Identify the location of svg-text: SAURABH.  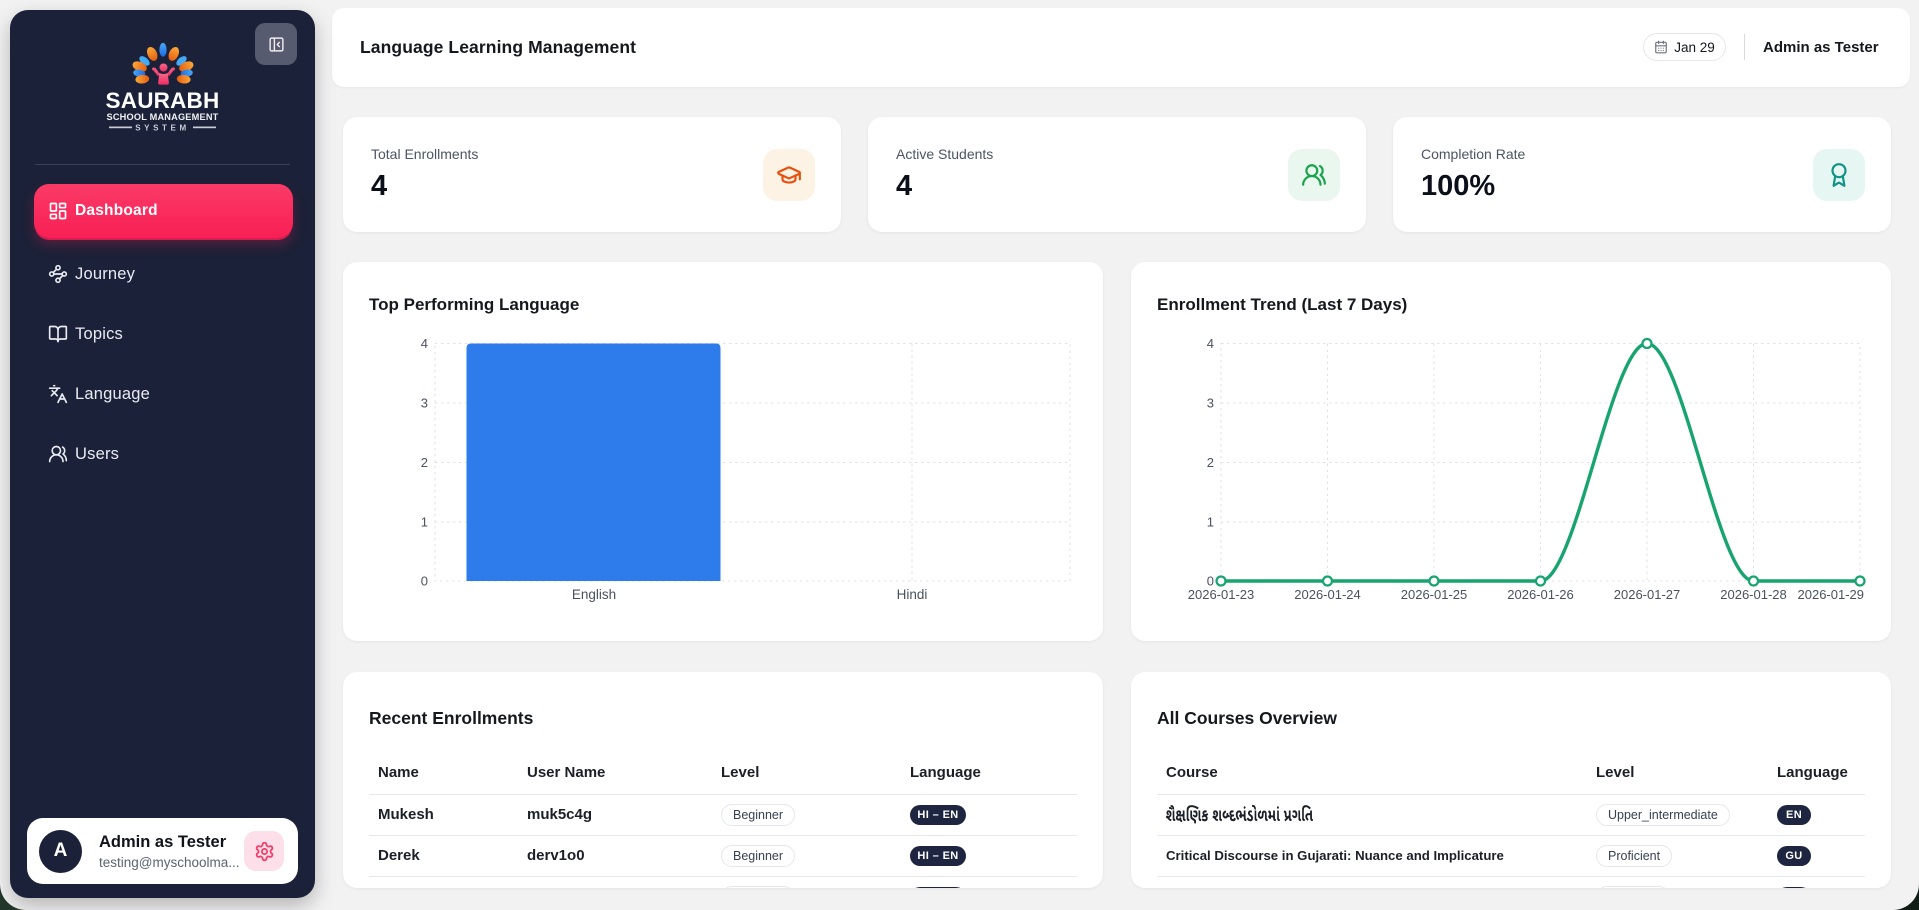
(163, 100).